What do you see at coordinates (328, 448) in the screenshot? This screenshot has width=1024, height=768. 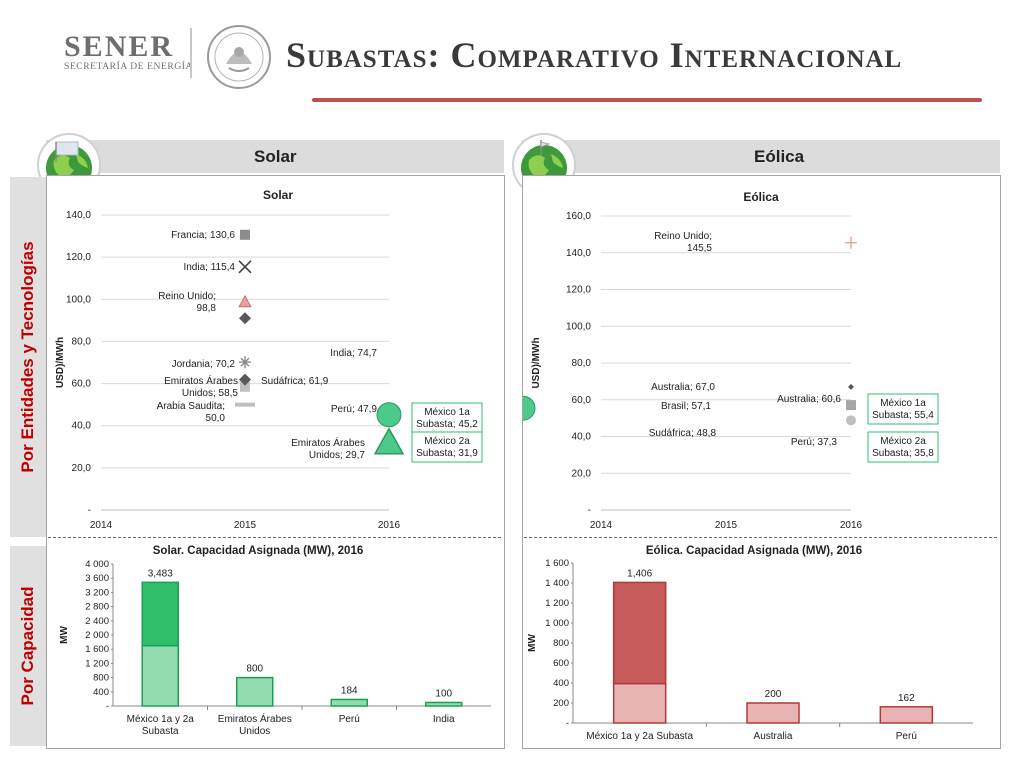 I see `point-label: Emiratos Árabes Unidos; 29,7` at bounding box center [328, 448].